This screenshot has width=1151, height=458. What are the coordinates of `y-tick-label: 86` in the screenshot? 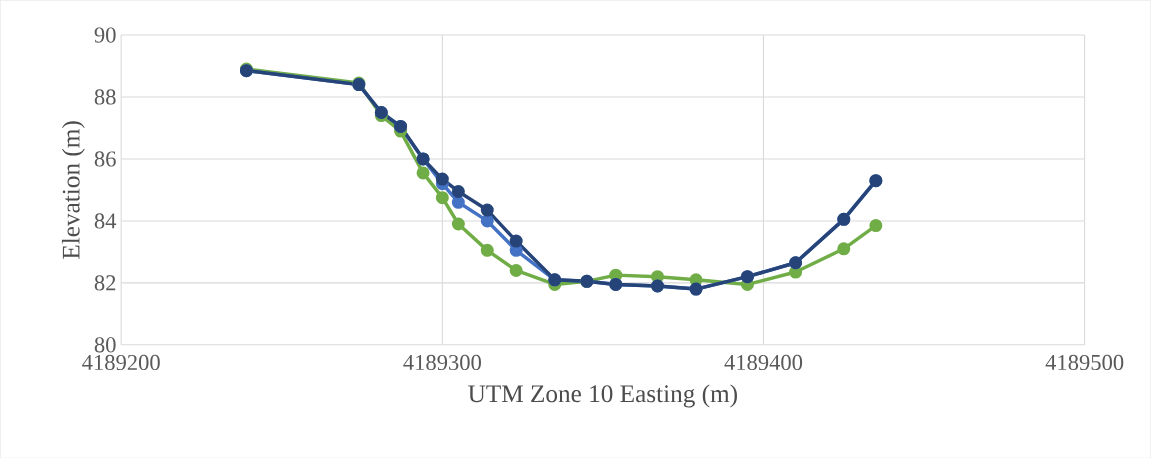 It's located at (105, 159).